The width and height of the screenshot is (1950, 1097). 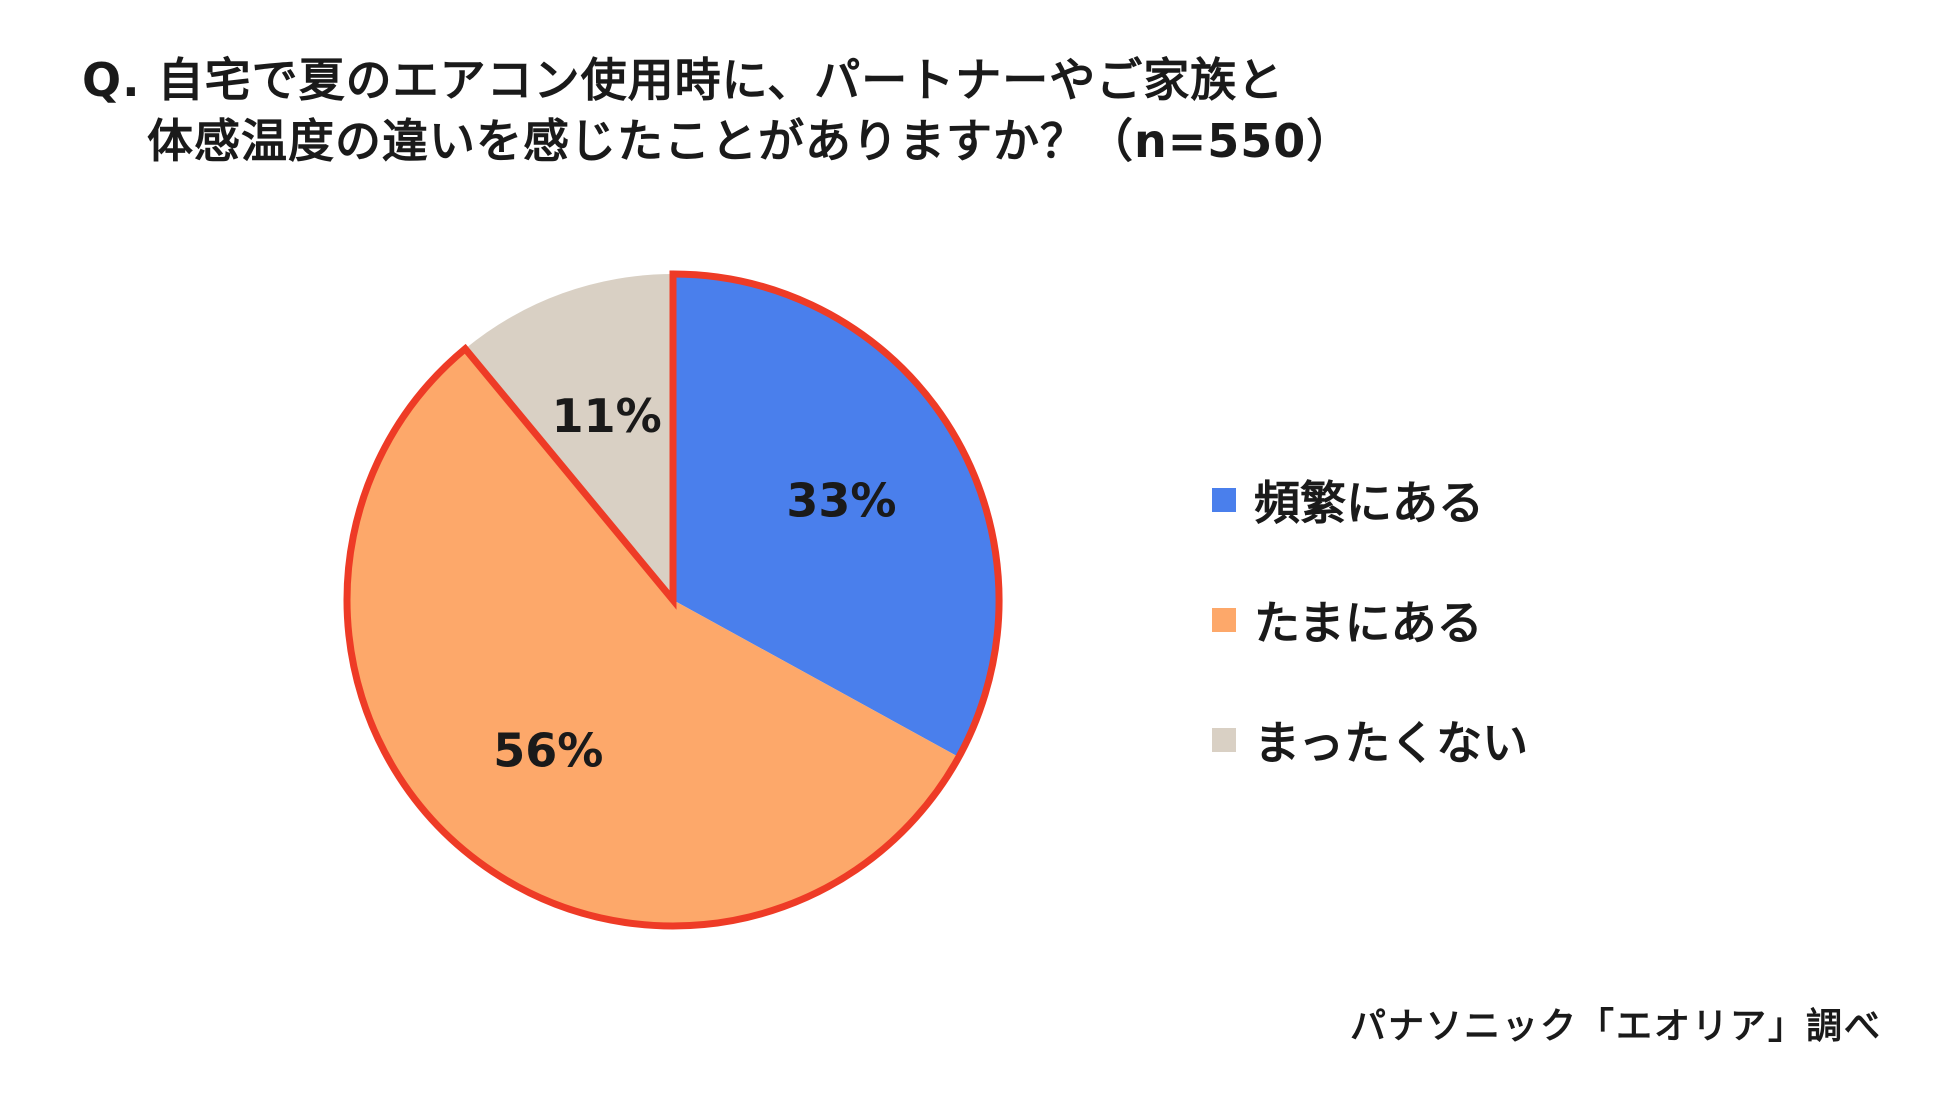 What do you see at coordinates (1391, 743) in the screenshot?
I see `legend-label-never: まったくない` at bounding box center [1391, 743].